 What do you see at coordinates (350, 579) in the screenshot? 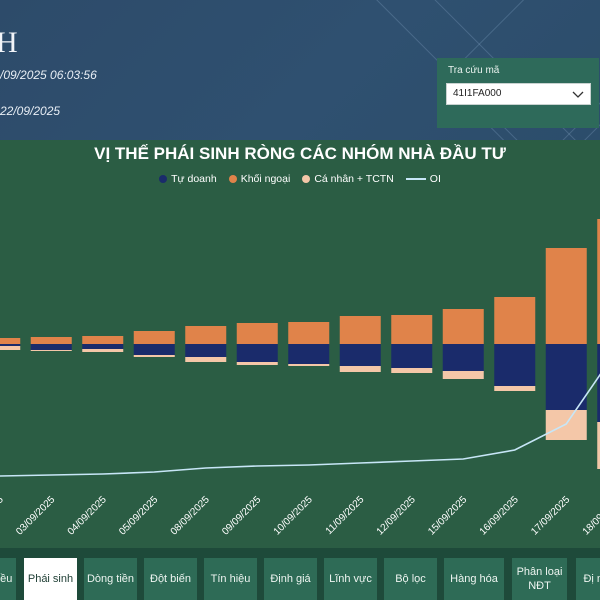
I see `tab-item: Lĩnh vực` at bounding box center [350, 579].